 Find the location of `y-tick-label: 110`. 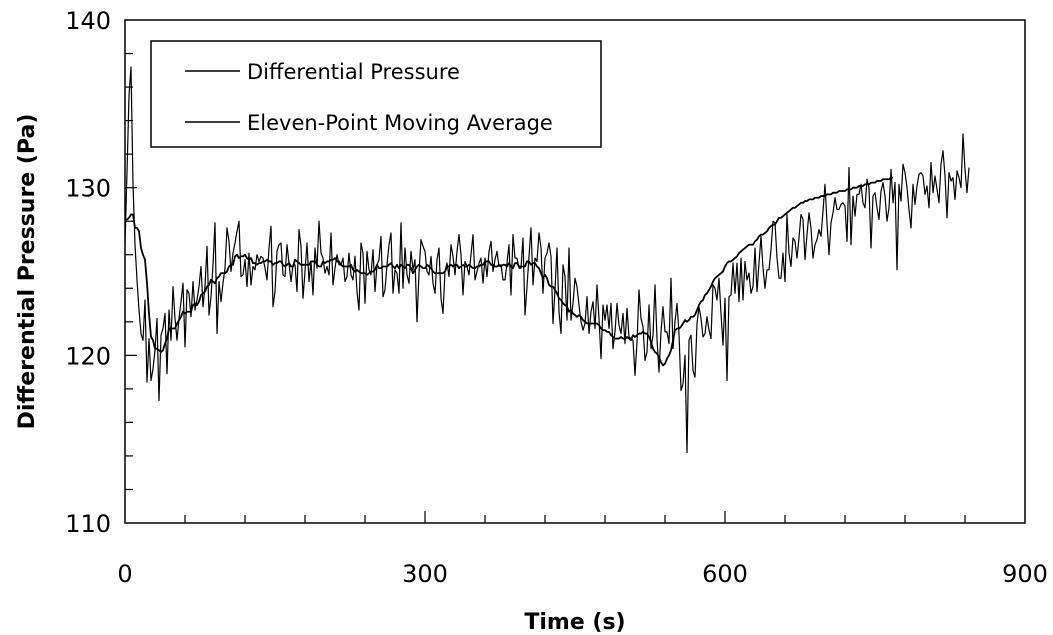

y-tick-label: 110 is located at coordinates (88, 524).